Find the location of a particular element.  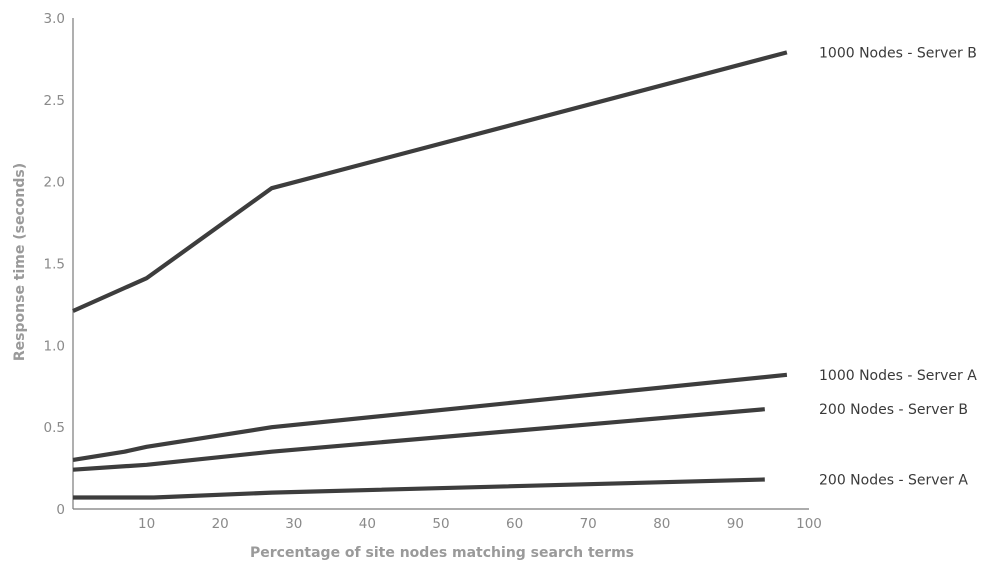

x-tick-label: 20 is located at coordinates (220, 524).